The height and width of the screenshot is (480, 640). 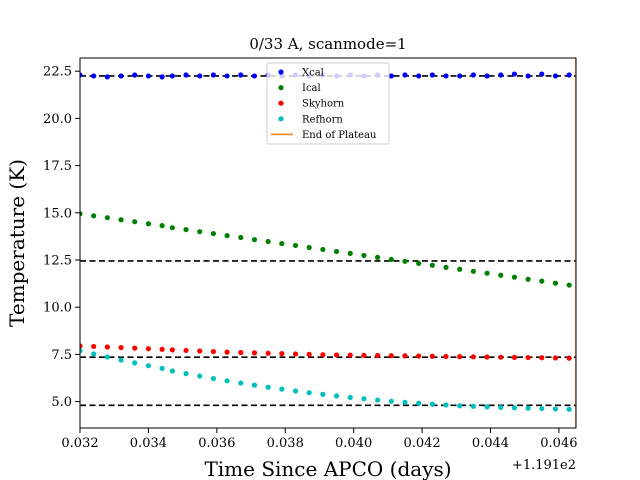 I want to click on chart-title: 0/33 A, scanmode=1, so click(x=327, y=44).